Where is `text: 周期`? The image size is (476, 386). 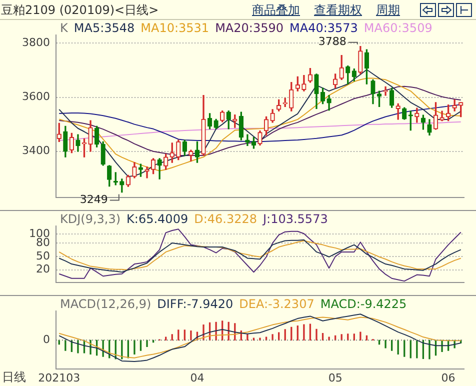
text: 周期 is located at coordinates (388, 10).